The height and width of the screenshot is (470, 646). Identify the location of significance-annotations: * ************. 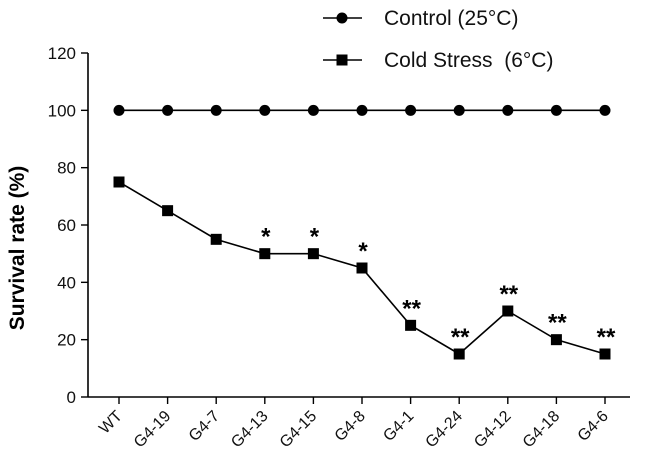
(438, 287).